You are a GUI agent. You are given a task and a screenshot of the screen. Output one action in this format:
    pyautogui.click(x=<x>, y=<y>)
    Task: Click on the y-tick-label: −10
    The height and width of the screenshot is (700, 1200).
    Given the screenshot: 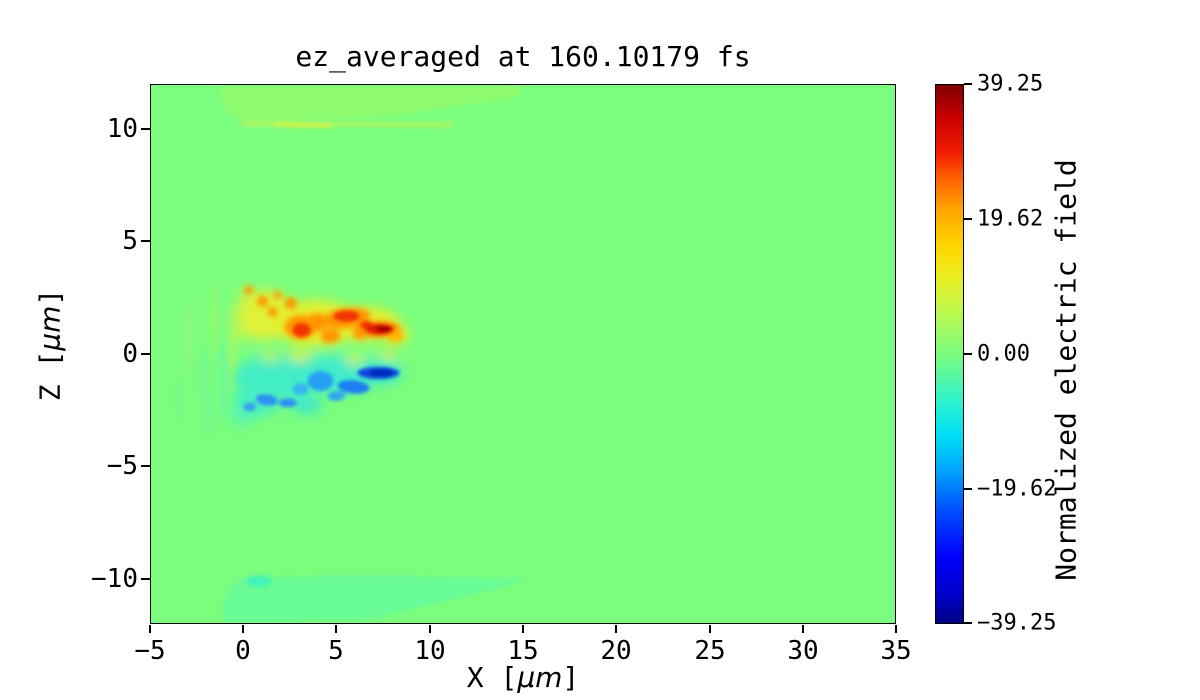 What is the action you would take?
    pyautogui.click(x=114, y=579)
    